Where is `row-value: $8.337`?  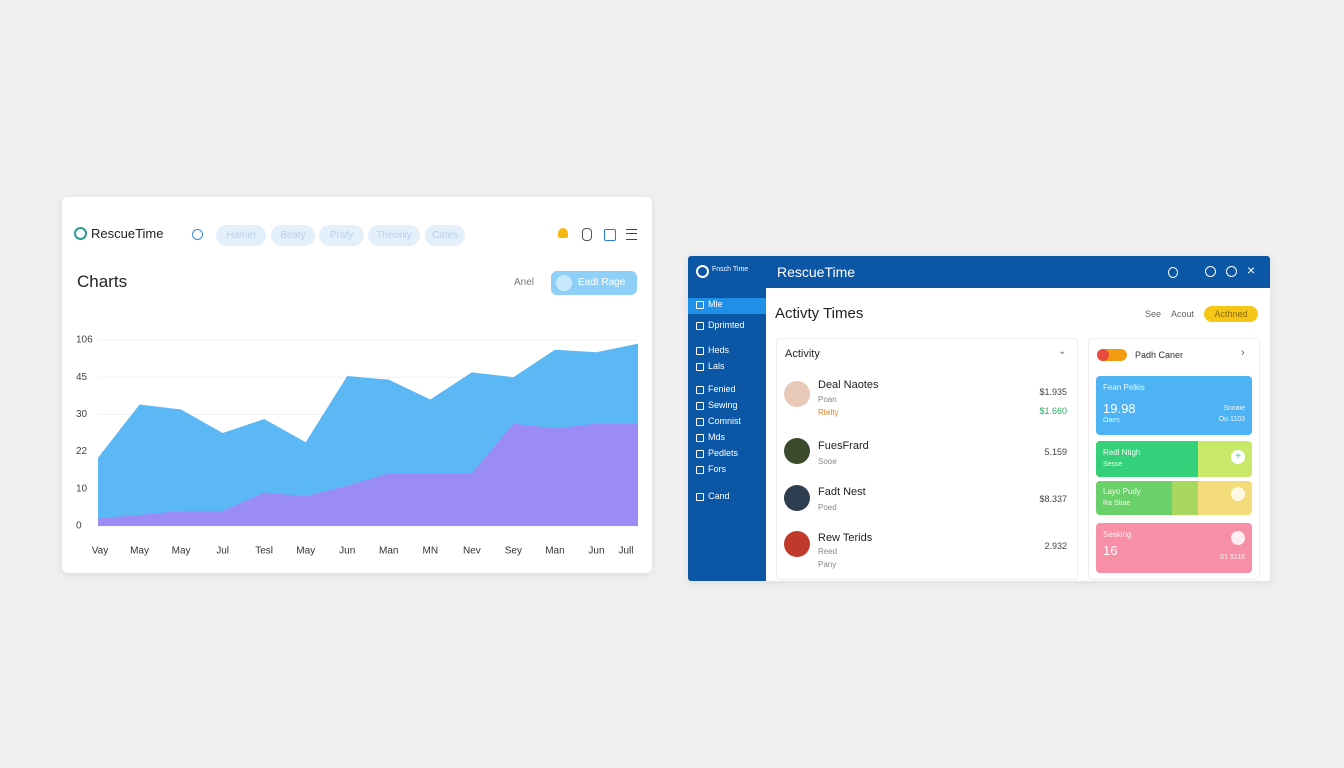 row-value: $8.337 is located at coordinates (1053, 499).